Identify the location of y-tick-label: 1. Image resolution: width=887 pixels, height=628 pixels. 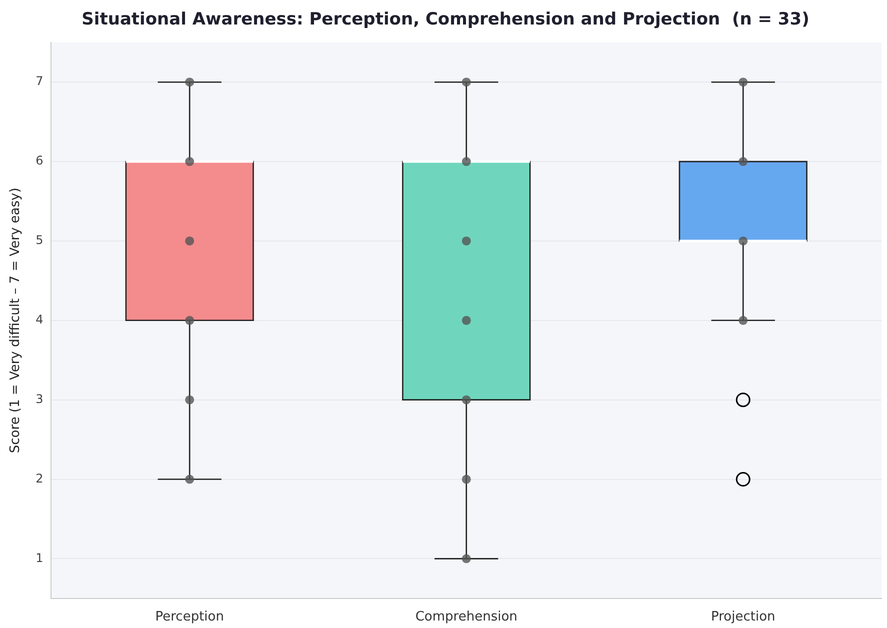
(40, 557).